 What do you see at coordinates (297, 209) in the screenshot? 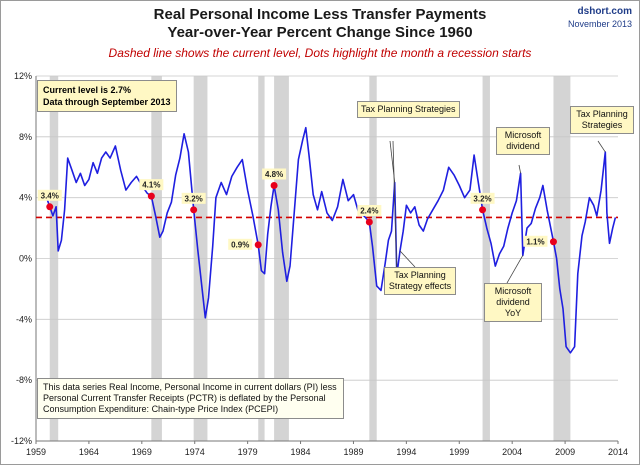
I see `recession-dots: 3.4% 4.1% 3.2% 0.9% 4.8% 2.4% 3.2% 1.1%` at bounding box center [297, 209].